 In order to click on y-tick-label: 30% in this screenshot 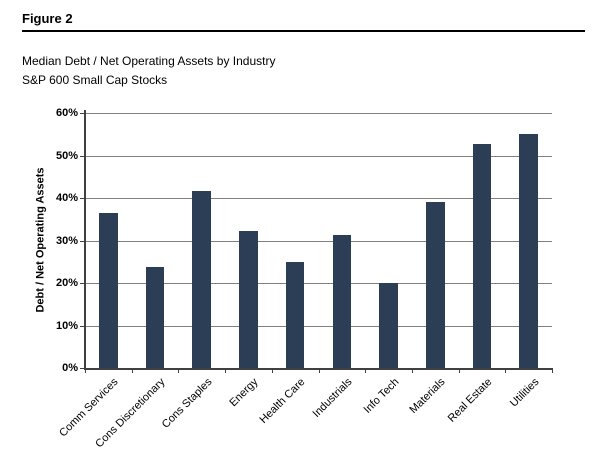, I will do `click(66, 240)`.